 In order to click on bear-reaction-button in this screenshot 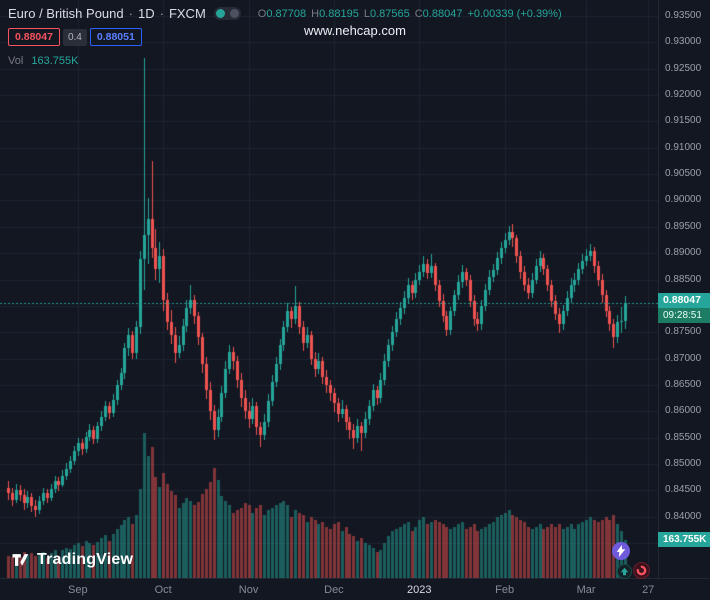, I will do `click(641, 570)`.